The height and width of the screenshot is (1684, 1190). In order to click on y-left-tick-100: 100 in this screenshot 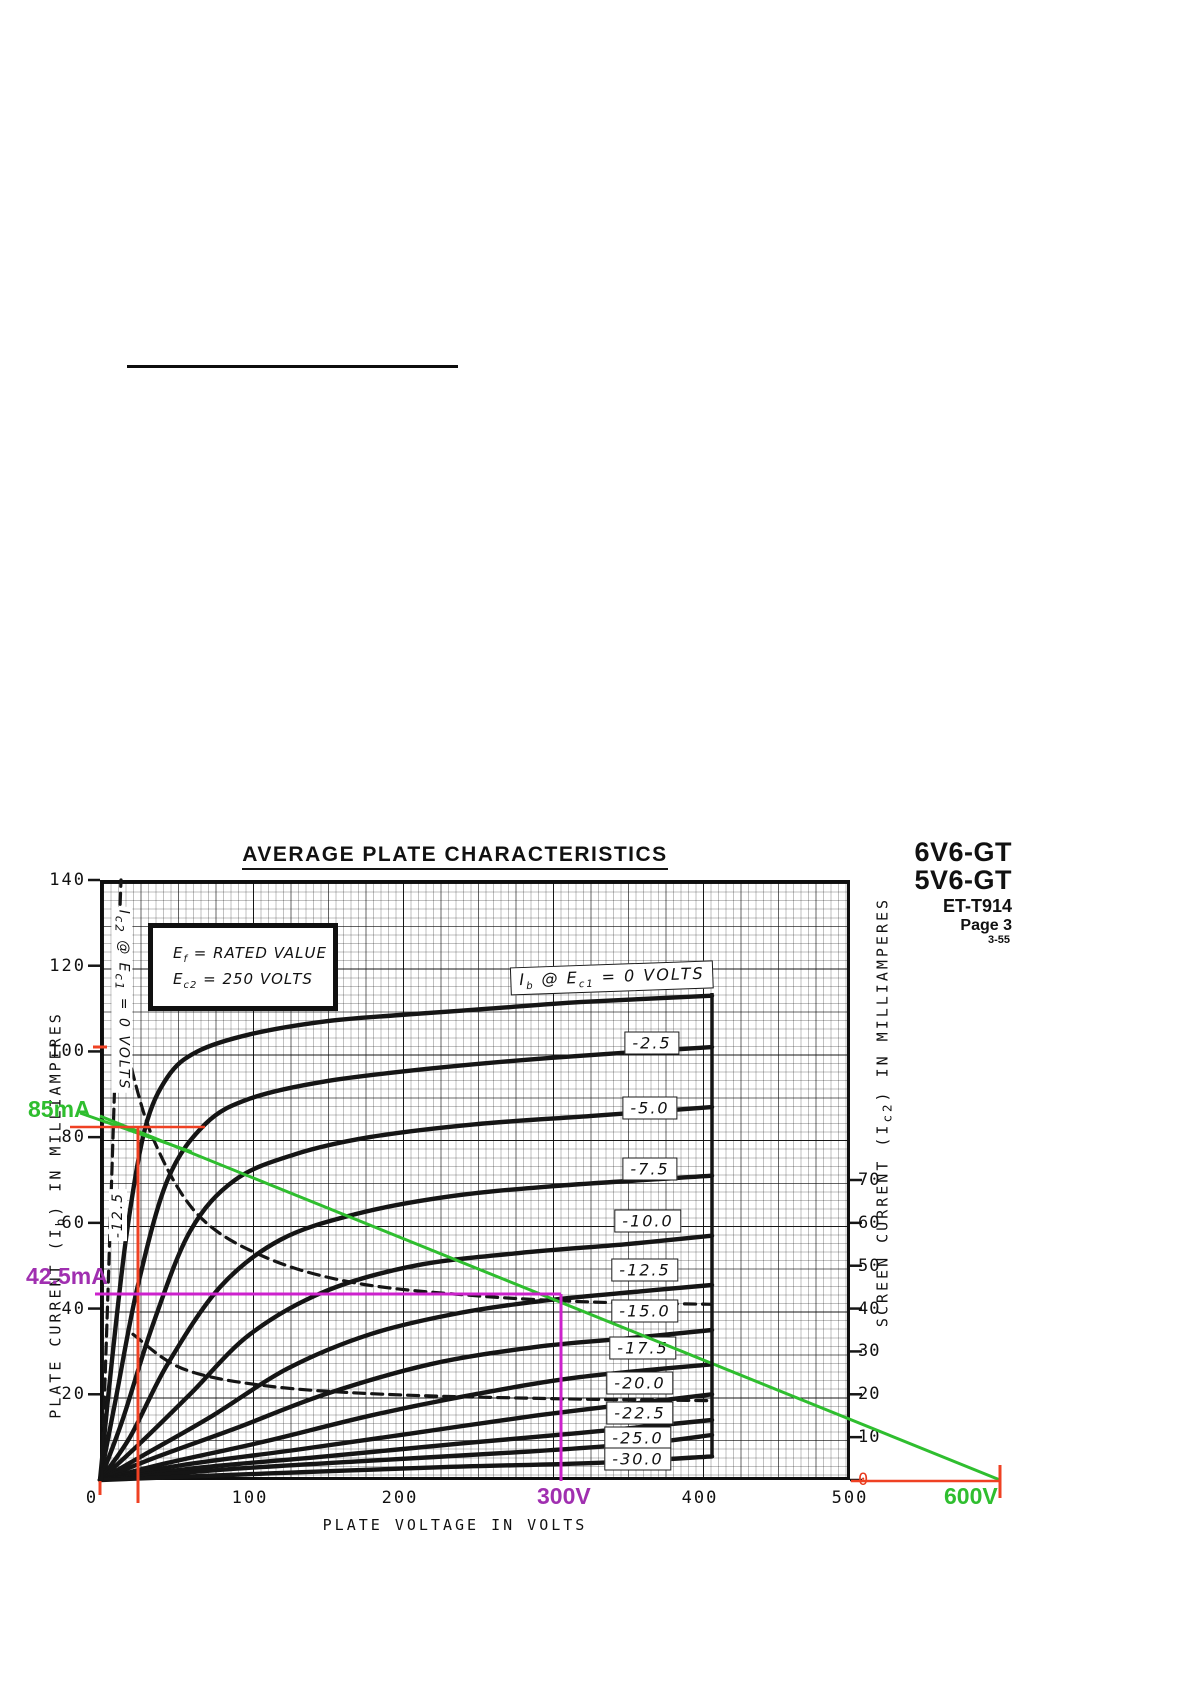, I will do `click(67, 1051)`.